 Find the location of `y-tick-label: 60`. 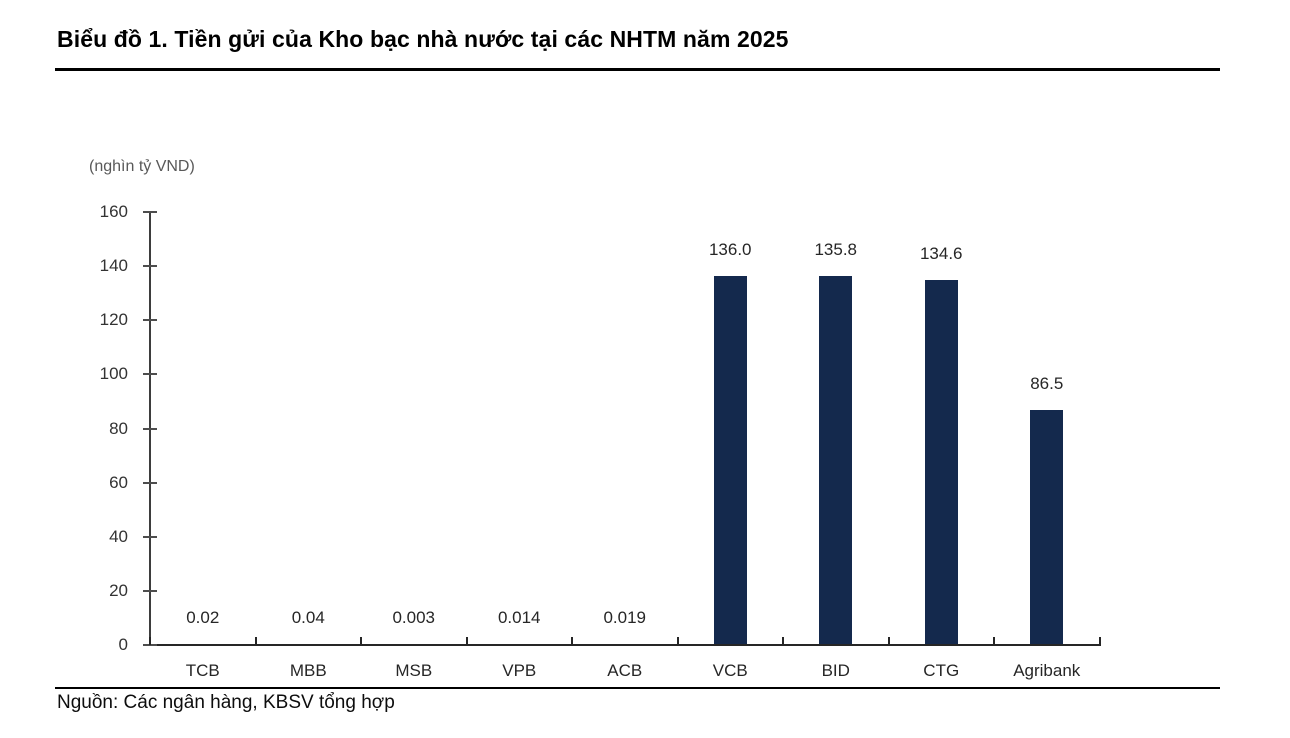

y-tick-label: 60 is located at coordinates (118, 482).